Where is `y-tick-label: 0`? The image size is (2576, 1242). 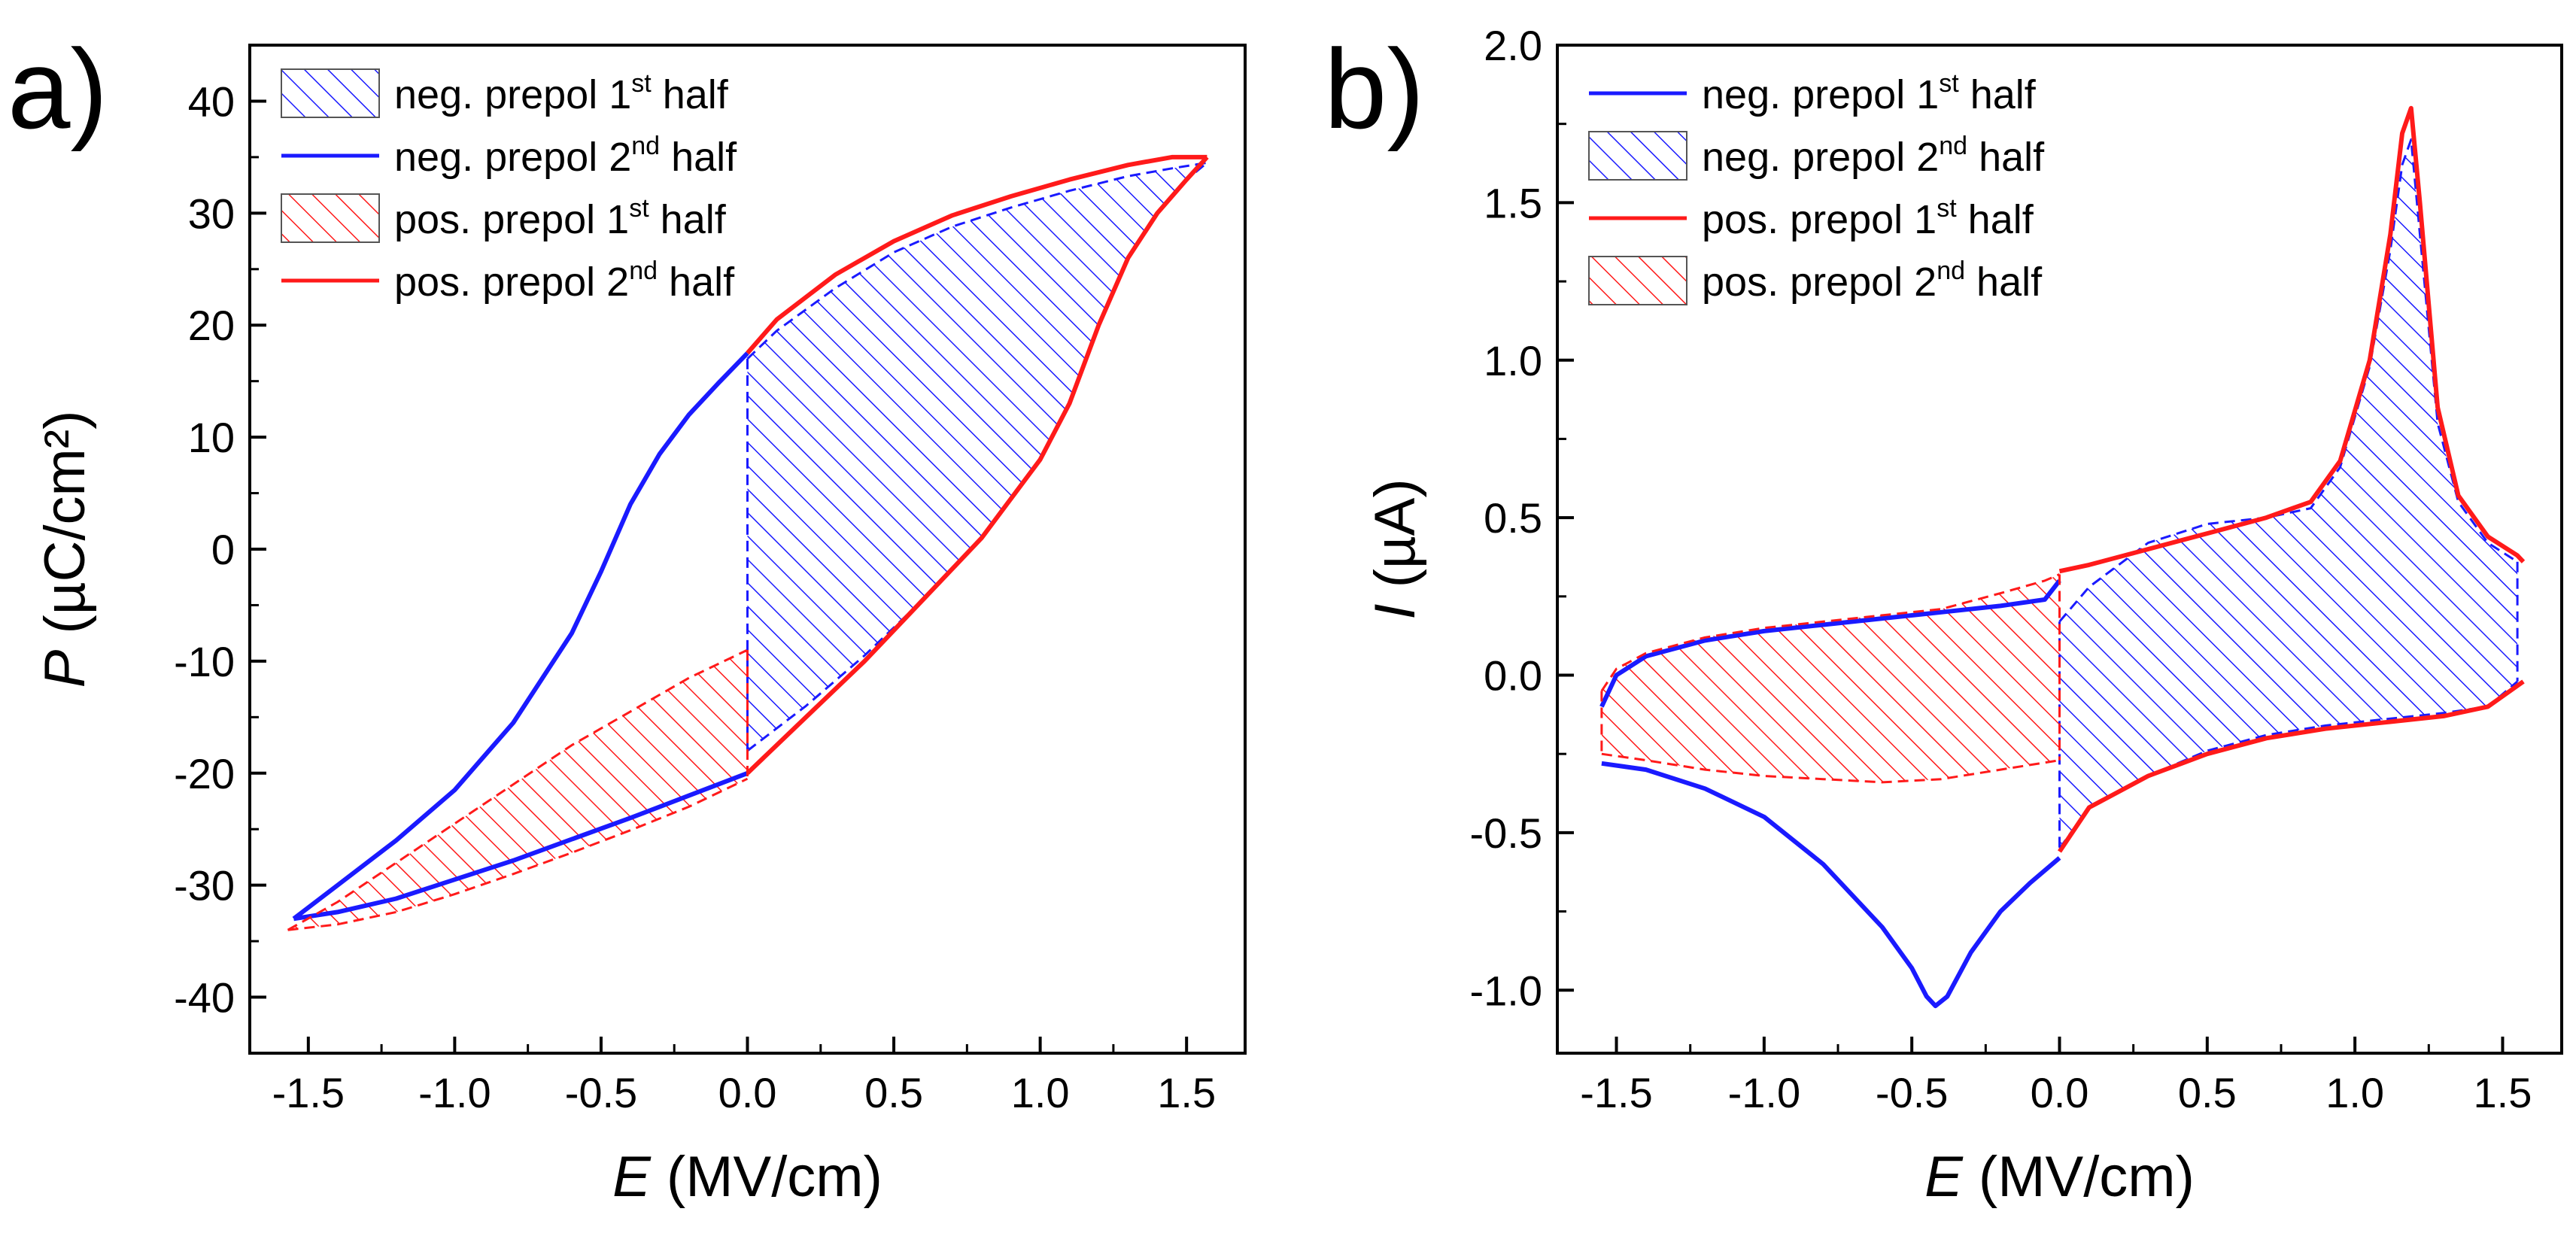
y-tick-label: 0 is located at coordinates (223, 549).